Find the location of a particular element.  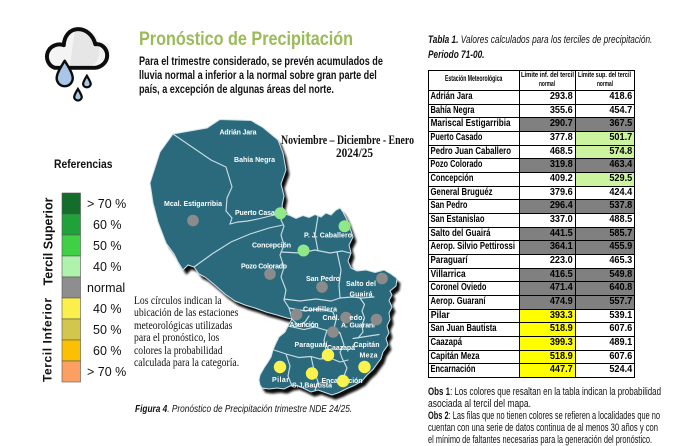

svg-text: Cordillera is located at coordinates (320, 310).